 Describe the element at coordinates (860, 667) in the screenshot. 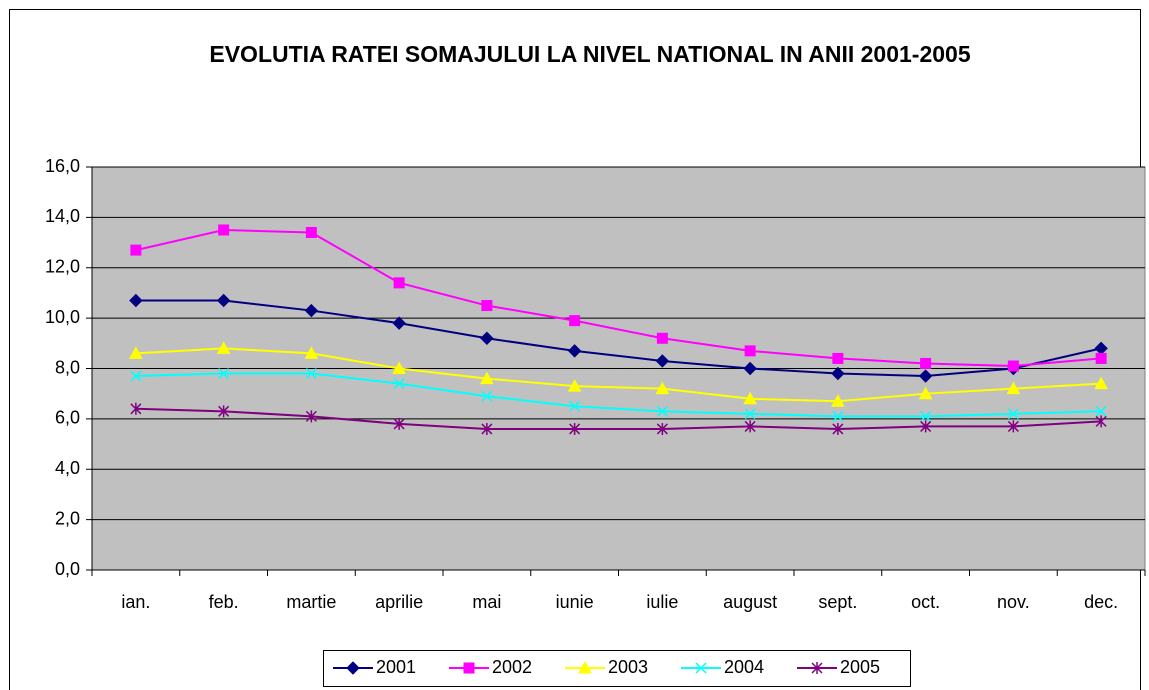

I see `legend-label: 2005` at that location.